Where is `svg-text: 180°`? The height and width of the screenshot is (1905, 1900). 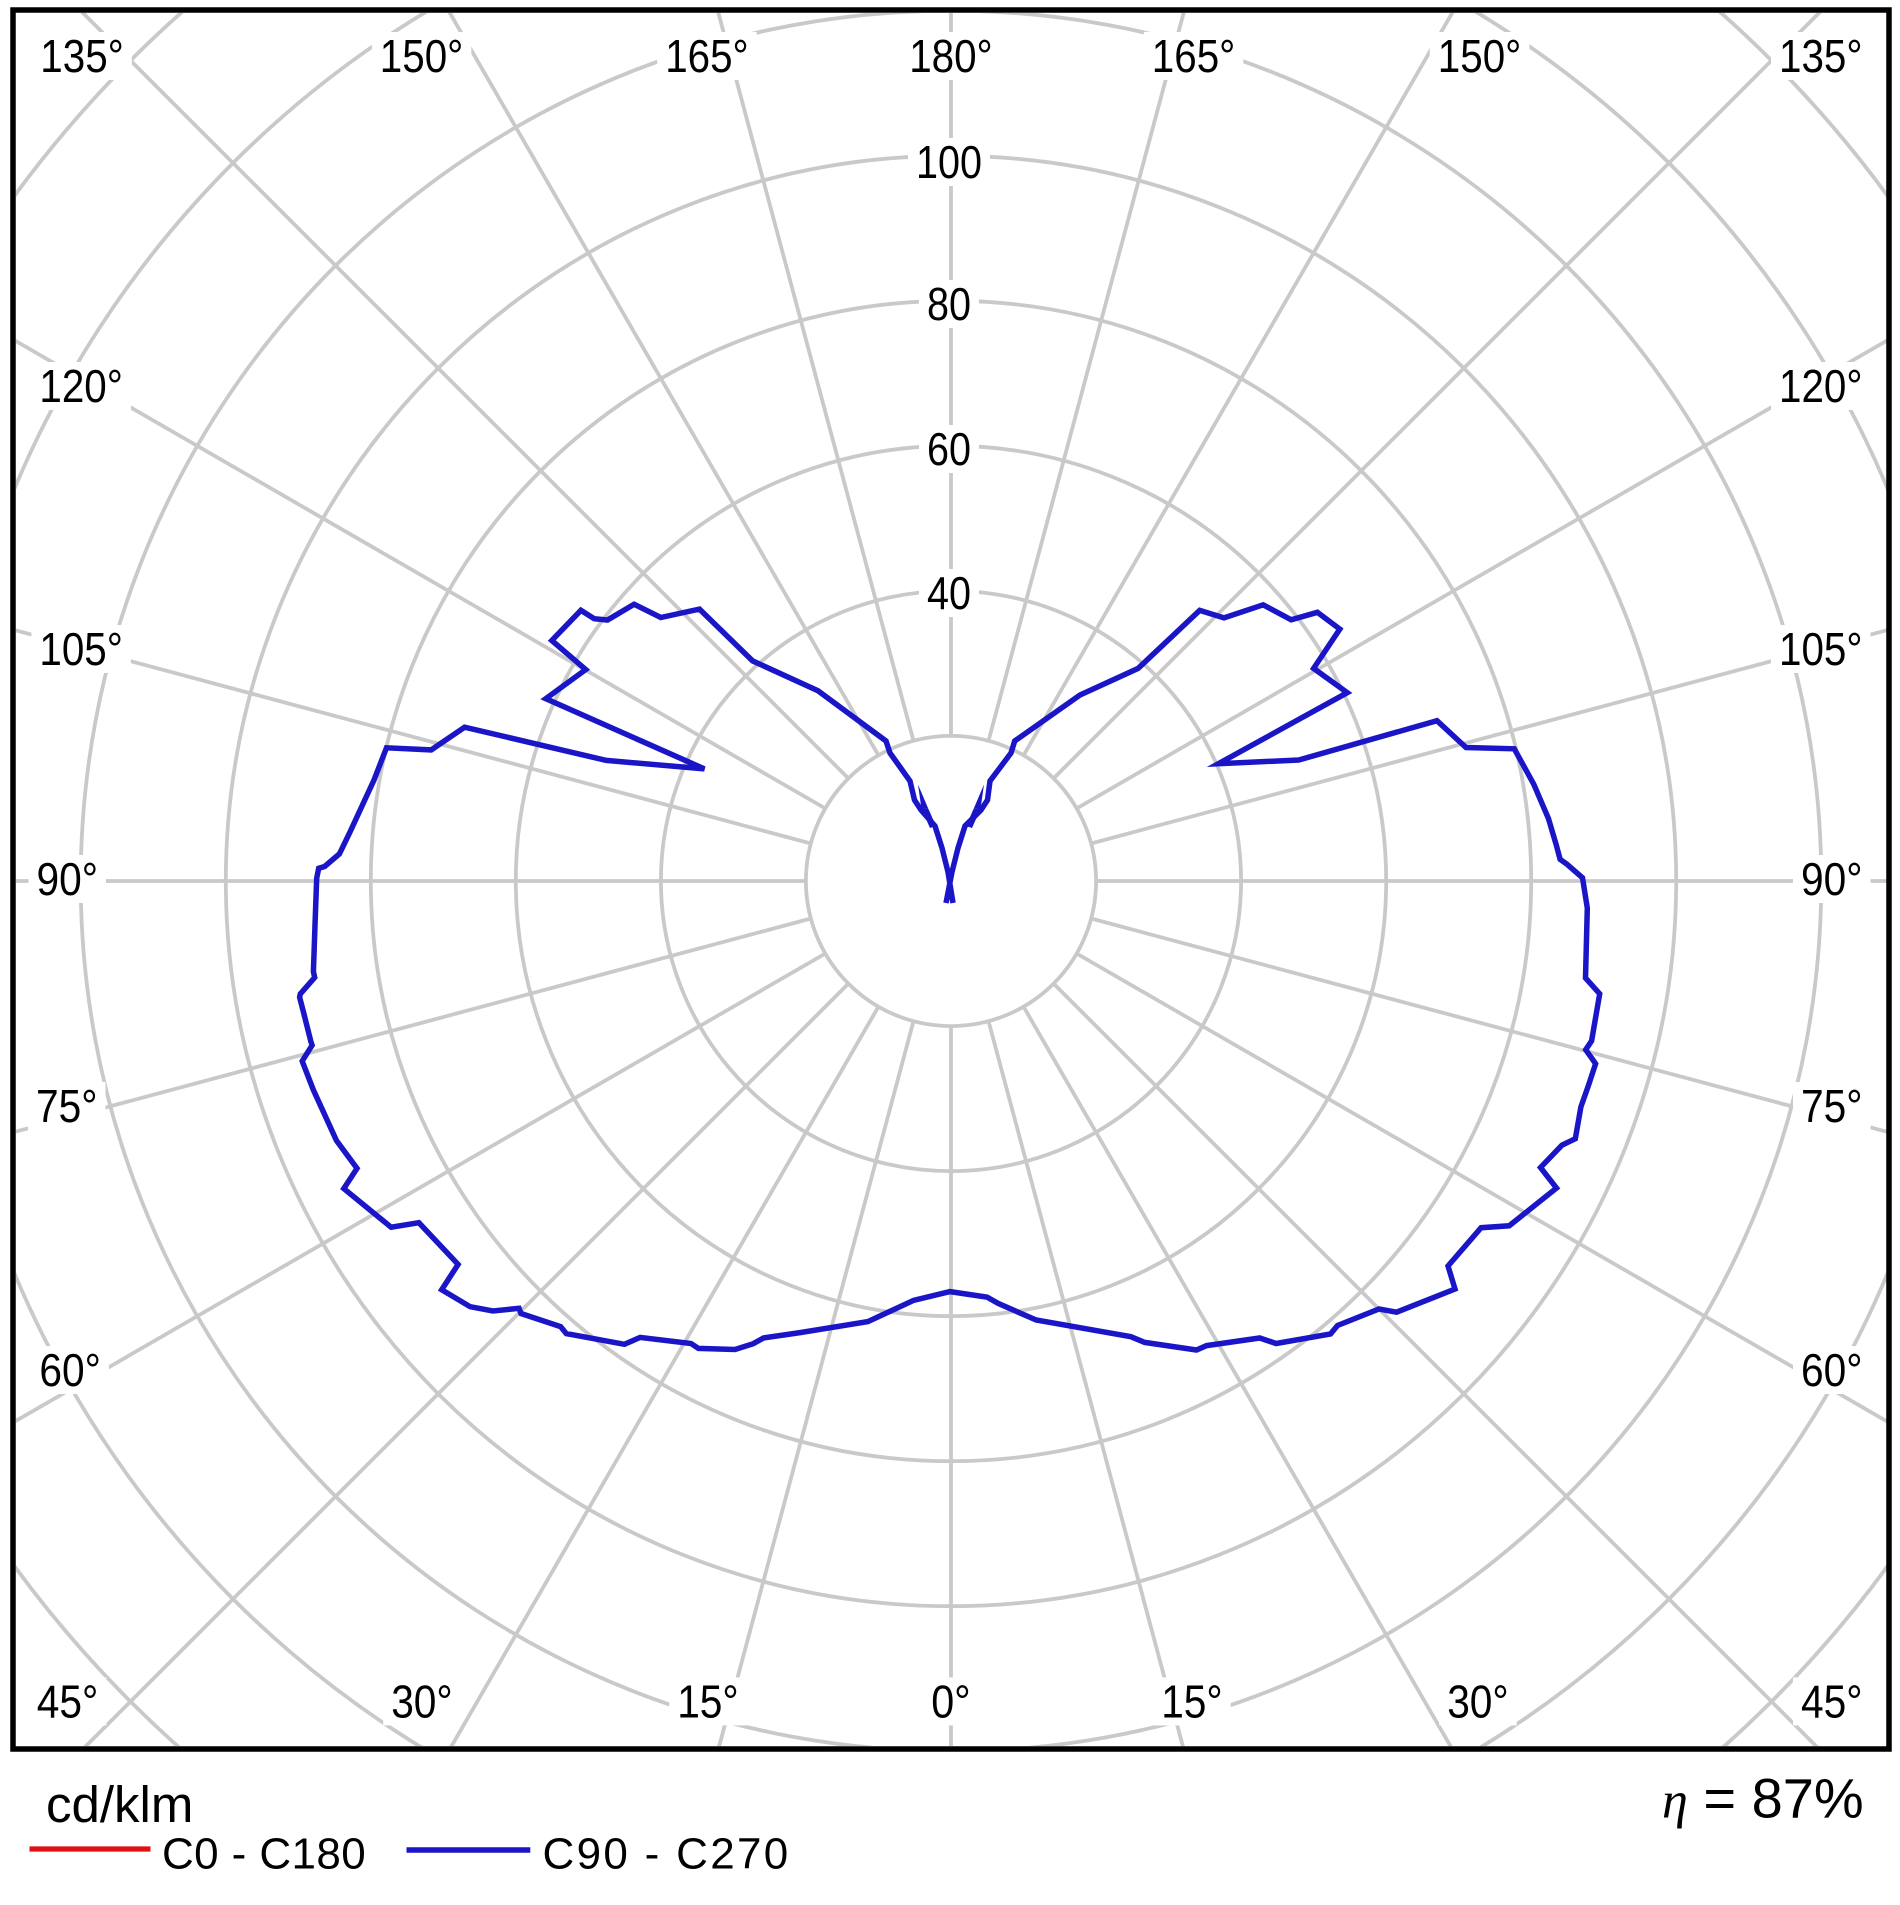 svg-text: 180° is located at coordinates (951, 56).